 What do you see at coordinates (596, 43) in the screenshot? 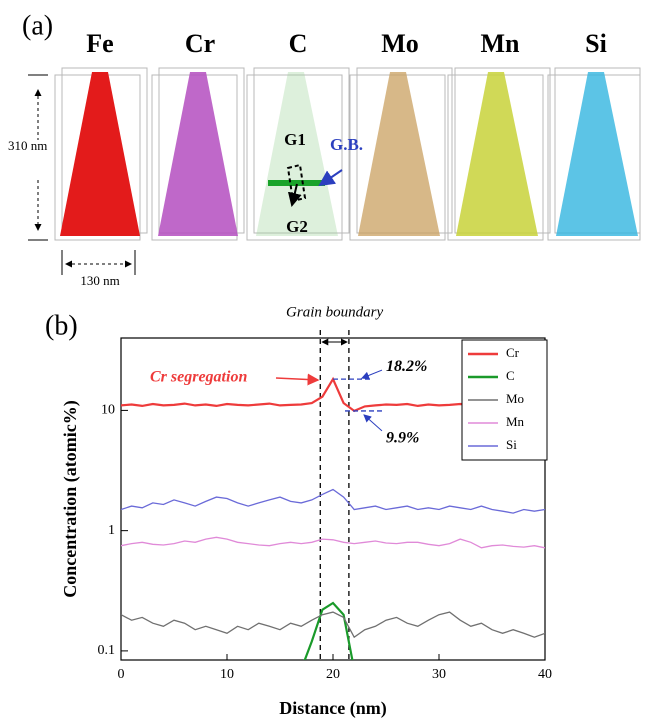
I see `element-label: Si` at bounding box center [596, 43].